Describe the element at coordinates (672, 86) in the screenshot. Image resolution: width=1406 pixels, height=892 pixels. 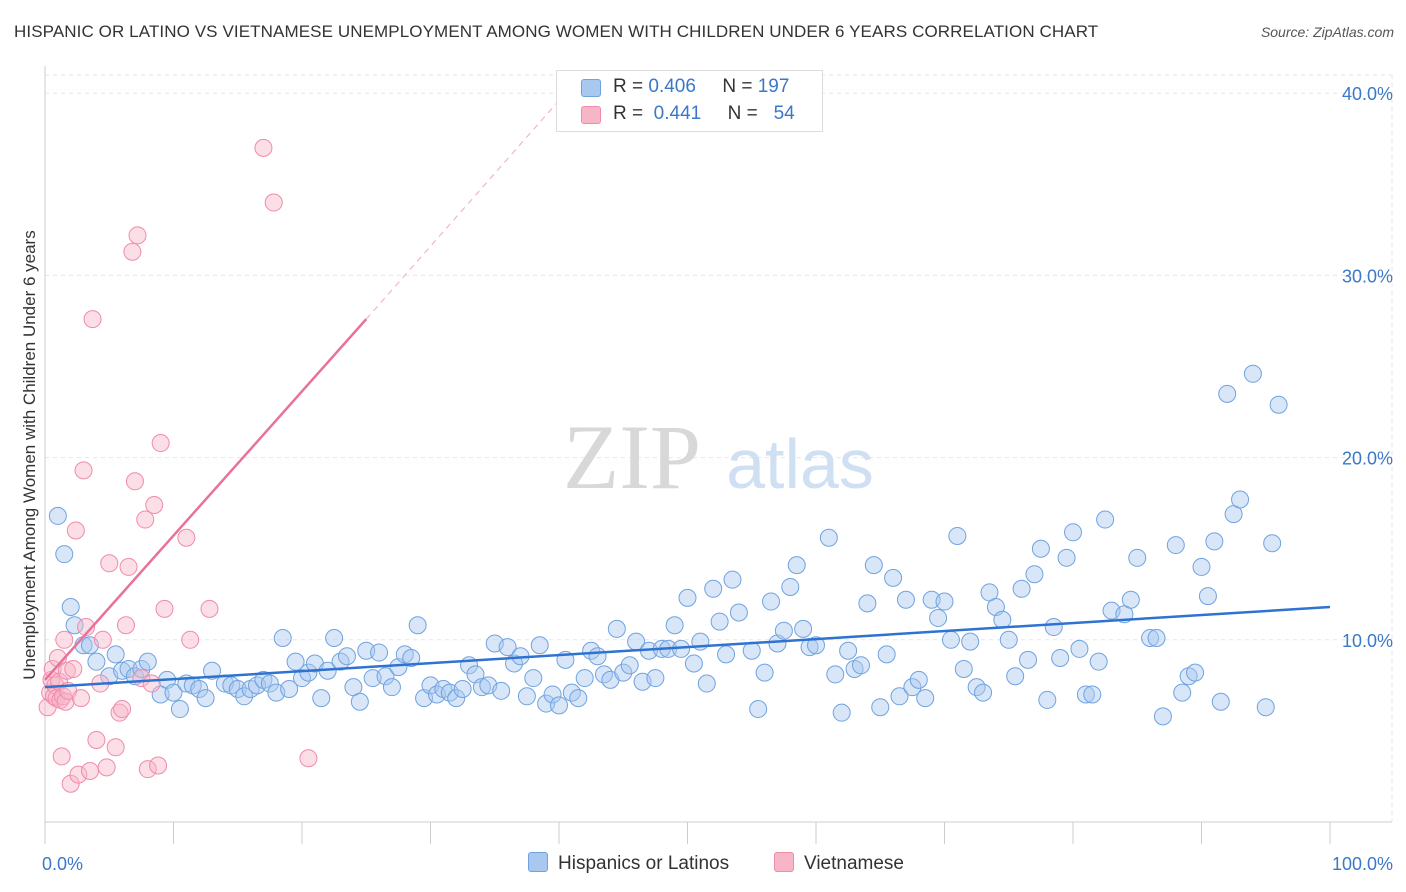
I see `r-value-hispanic: 0.406` at that location.